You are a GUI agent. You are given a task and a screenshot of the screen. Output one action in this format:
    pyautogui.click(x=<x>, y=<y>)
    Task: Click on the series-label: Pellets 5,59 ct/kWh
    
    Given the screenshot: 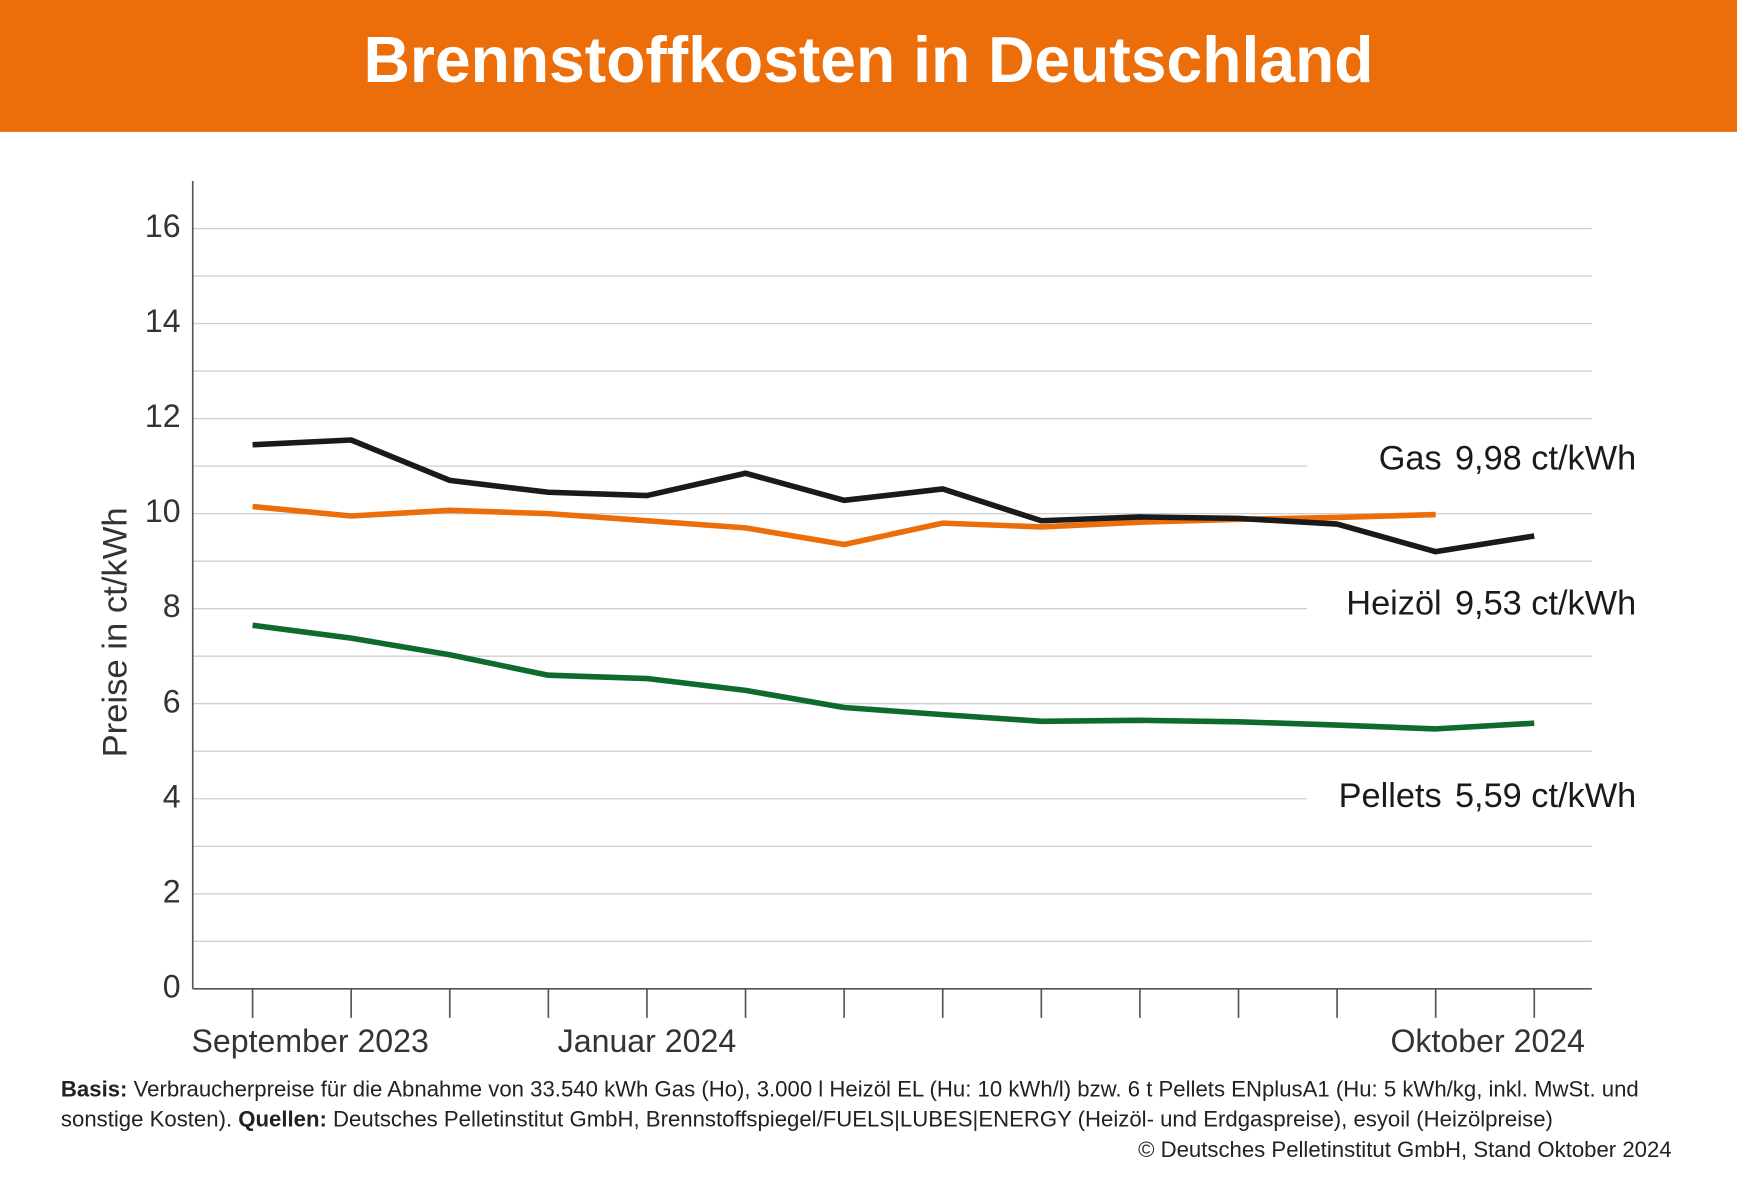 What is the action you would take?
    pyautogui.click(x=1488, y=796)
    